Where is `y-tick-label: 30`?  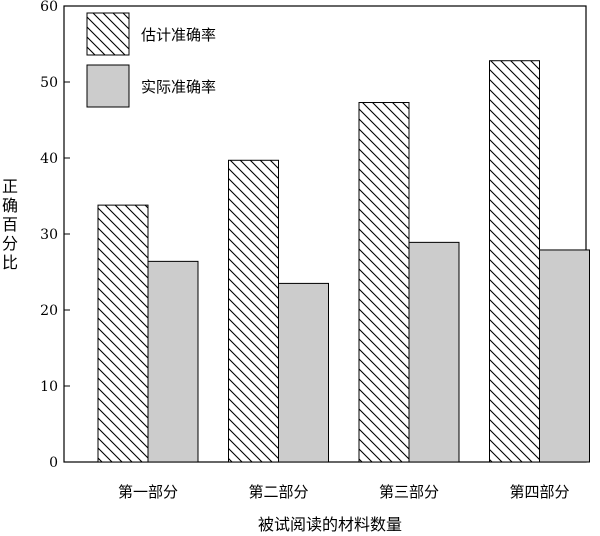
y-tick-label: 30 is located at coordinates (49, 235).